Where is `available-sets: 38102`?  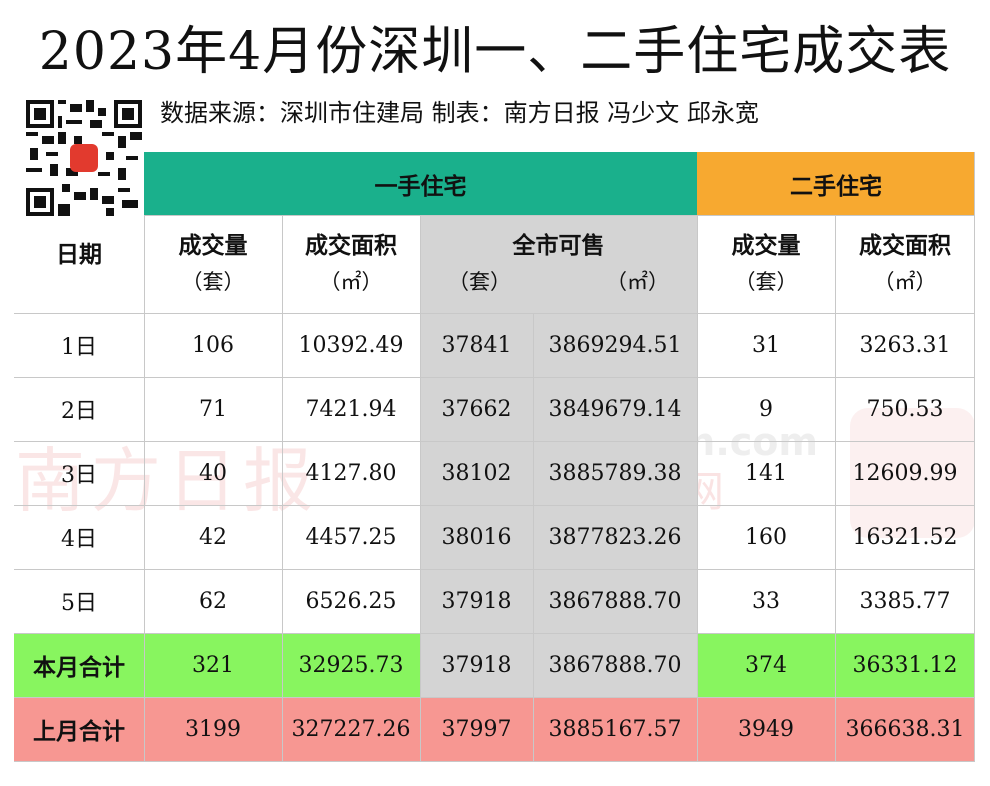
available-sets: 38102 is located at coordinates (476, 473).